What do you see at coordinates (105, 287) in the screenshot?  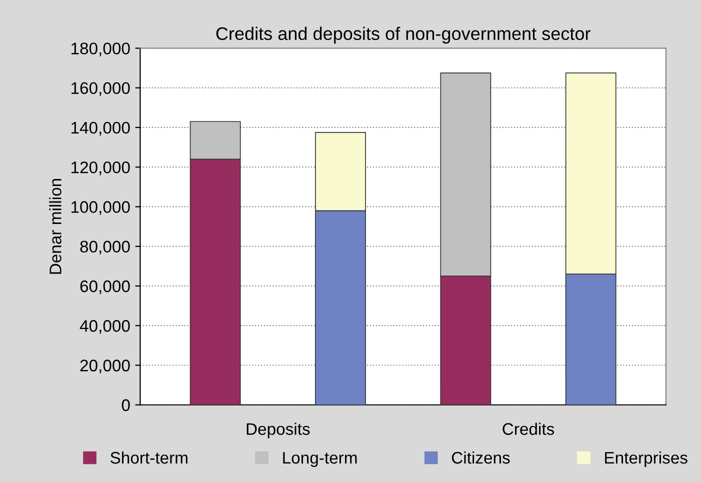 I see `y-tick-label: 60,000` at bounding box center [105, 287].